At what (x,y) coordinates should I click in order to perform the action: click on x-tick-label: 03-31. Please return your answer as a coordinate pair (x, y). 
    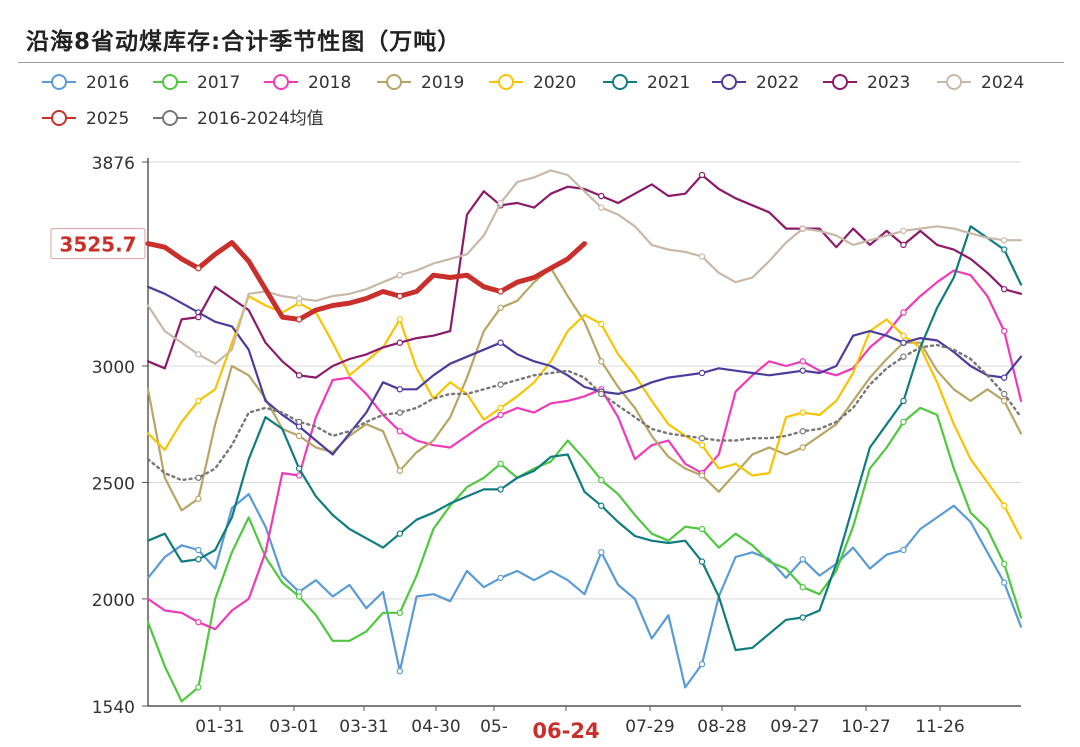
    Looking at the image, I should click on (363, 727).